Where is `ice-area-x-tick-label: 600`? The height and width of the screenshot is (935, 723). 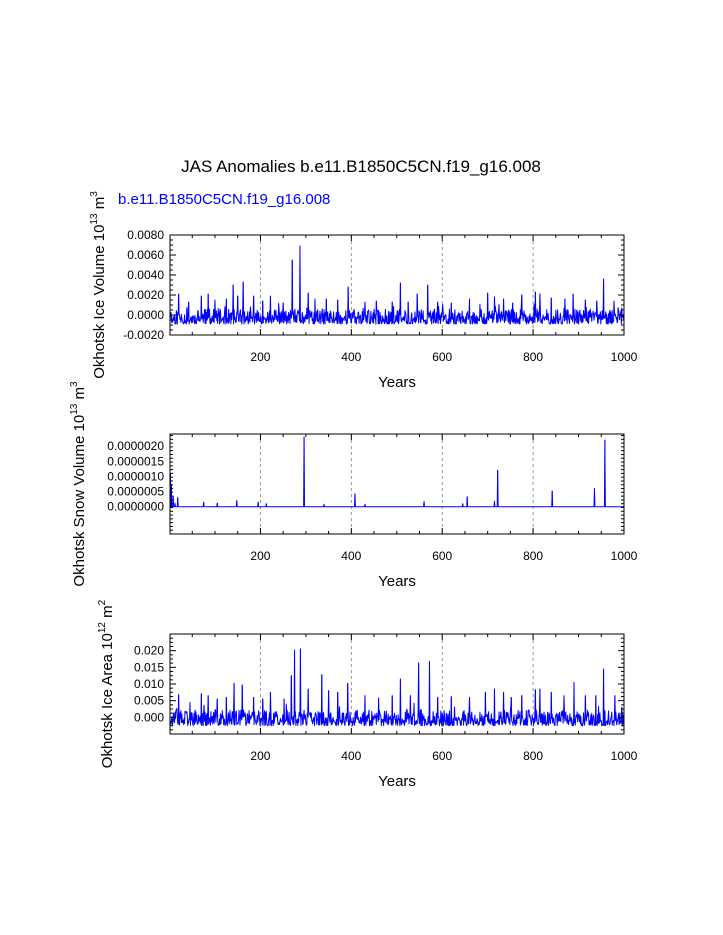 ice-area-x-tick-label: 600 is located at coordinates (442, 756).